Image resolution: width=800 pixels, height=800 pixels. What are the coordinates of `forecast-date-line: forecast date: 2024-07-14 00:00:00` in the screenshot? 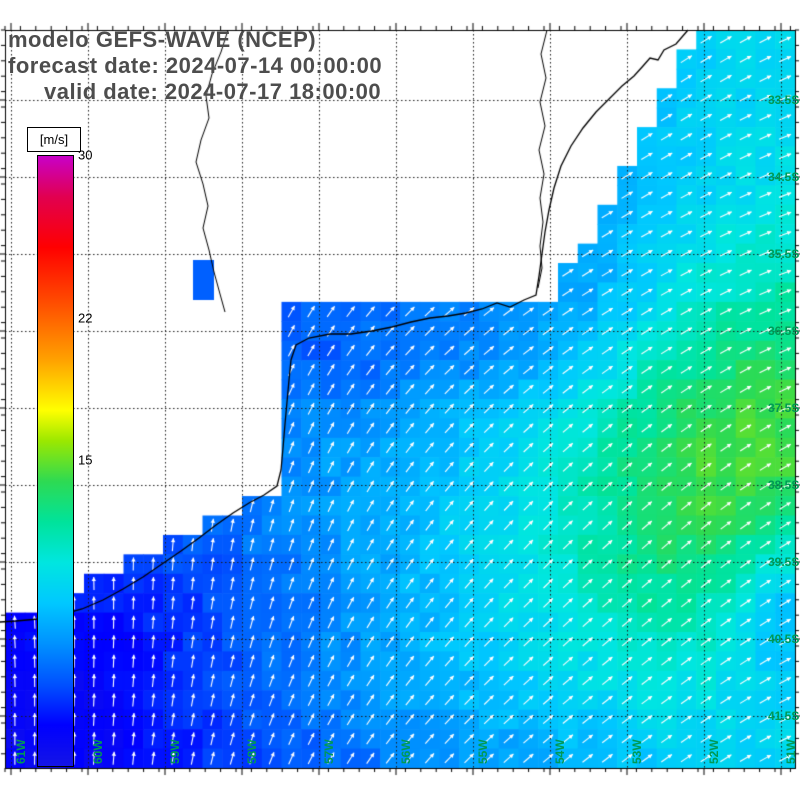 It's located at (195, 65).